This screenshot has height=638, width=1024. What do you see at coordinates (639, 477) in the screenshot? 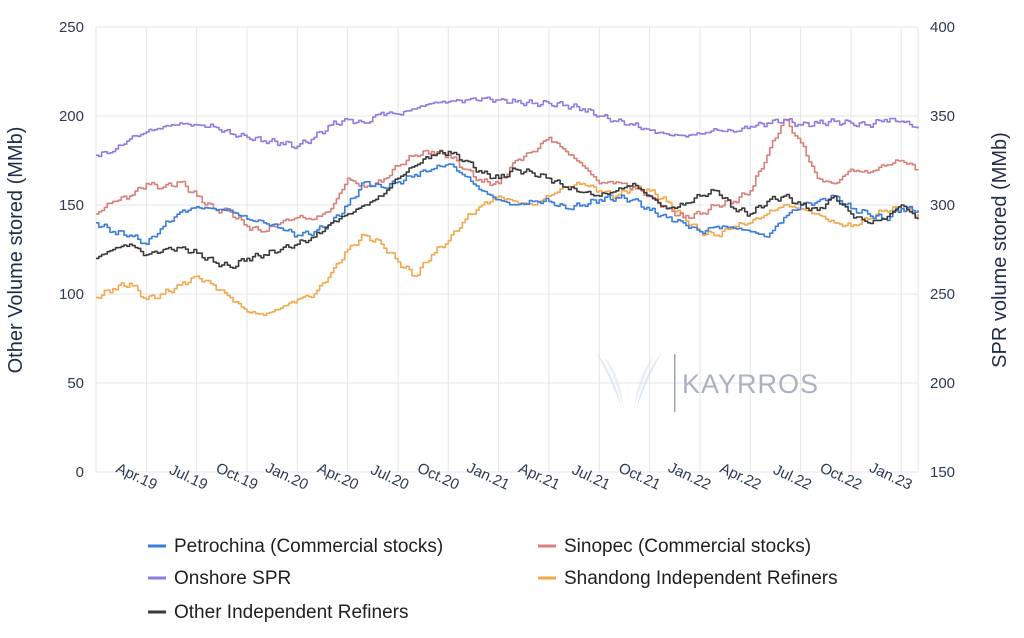
I see `x-tick-label: Oct.21` at bounding box center [639, 477].